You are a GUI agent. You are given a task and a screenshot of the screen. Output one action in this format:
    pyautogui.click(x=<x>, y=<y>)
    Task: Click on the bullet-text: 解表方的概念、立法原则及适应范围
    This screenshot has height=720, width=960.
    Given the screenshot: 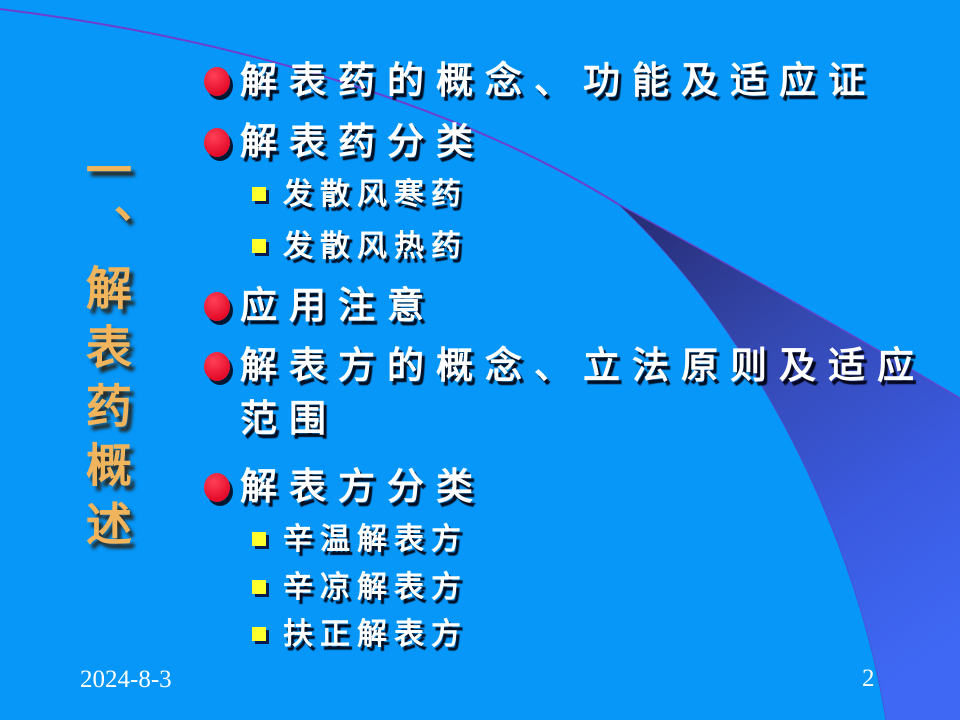 What is the action you would take?
    pyautogui.click(x=583, y=392)
    